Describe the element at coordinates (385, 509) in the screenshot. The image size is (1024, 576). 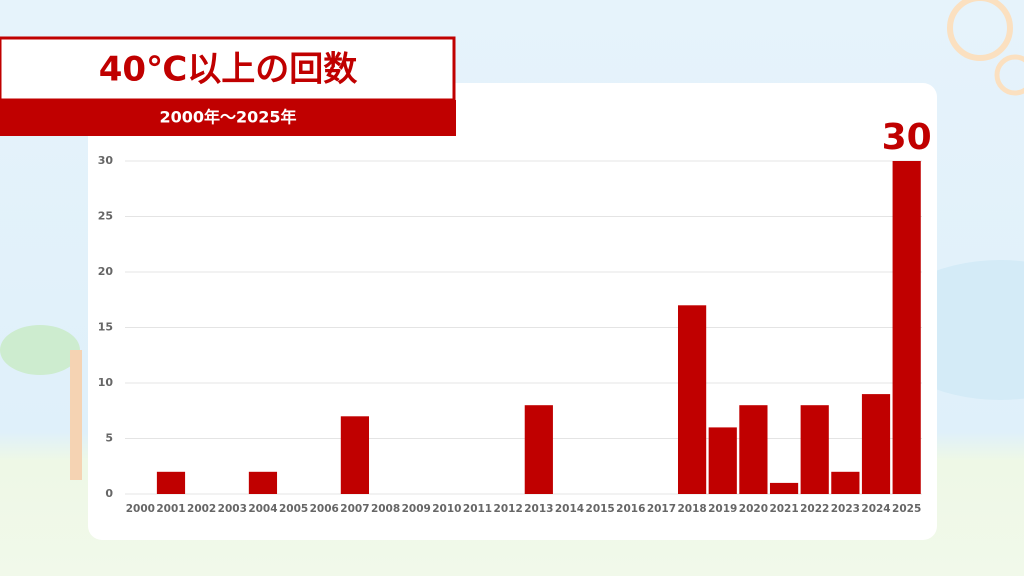
I see `x-tick-label: 2008` at that location.